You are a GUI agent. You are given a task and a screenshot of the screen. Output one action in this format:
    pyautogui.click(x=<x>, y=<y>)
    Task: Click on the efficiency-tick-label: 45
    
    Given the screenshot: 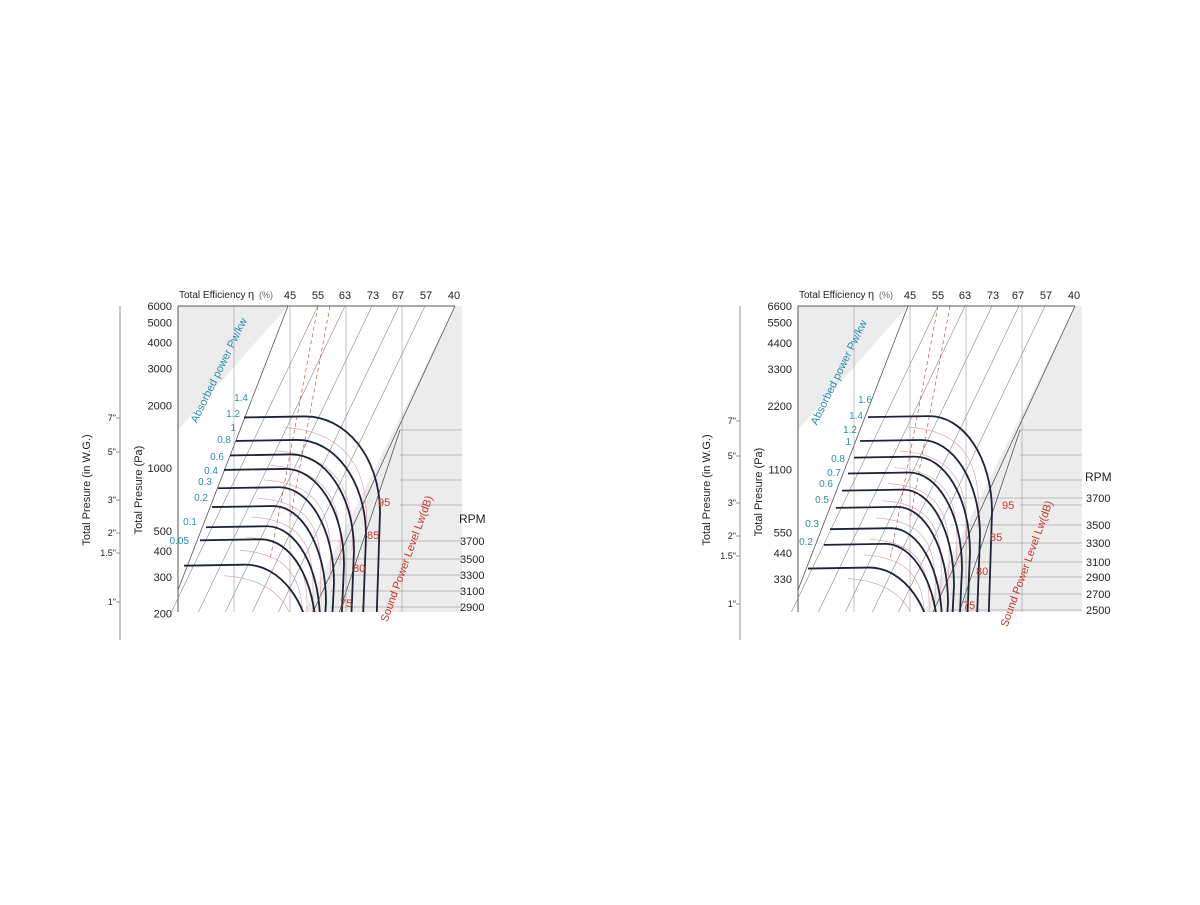 What is the action you would take?
    pyautogui.click(x=290, y=296)
    